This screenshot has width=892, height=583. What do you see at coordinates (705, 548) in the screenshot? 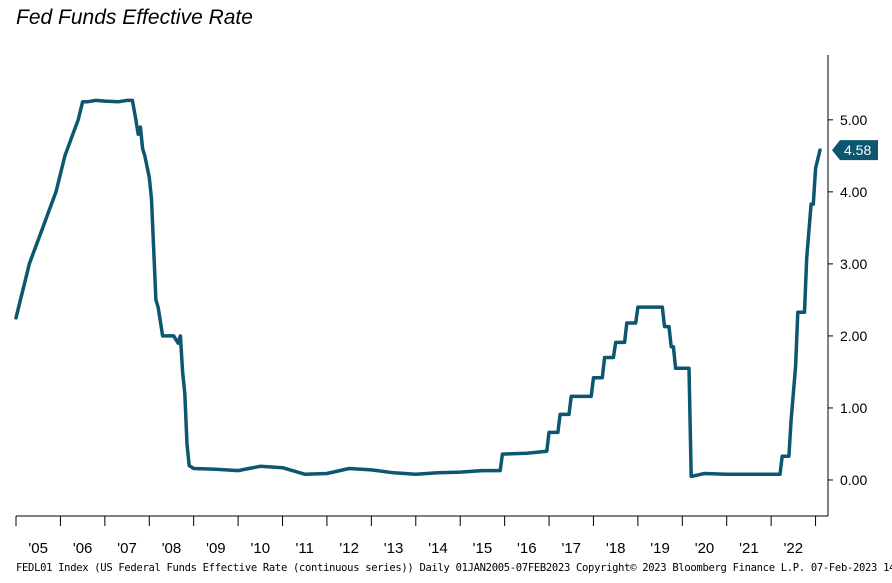
I see `x-tick-label: '20` at bounding box center [705, 548].